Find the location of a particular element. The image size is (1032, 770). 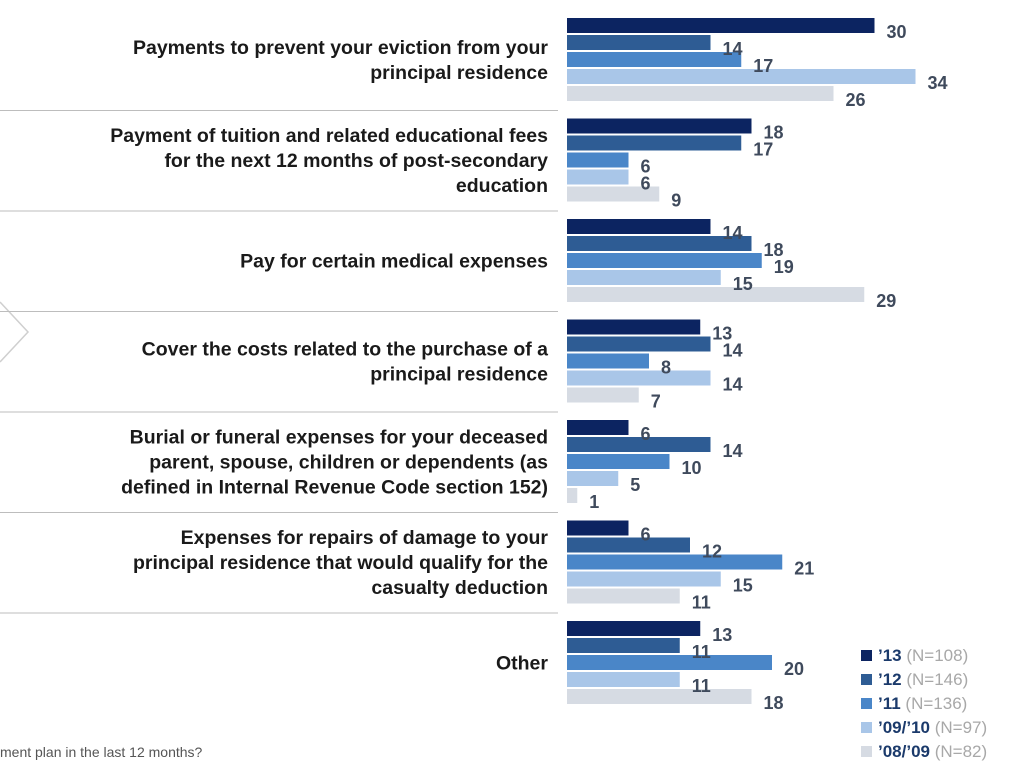

data-label: 7 is located at coordinates (656, 402).